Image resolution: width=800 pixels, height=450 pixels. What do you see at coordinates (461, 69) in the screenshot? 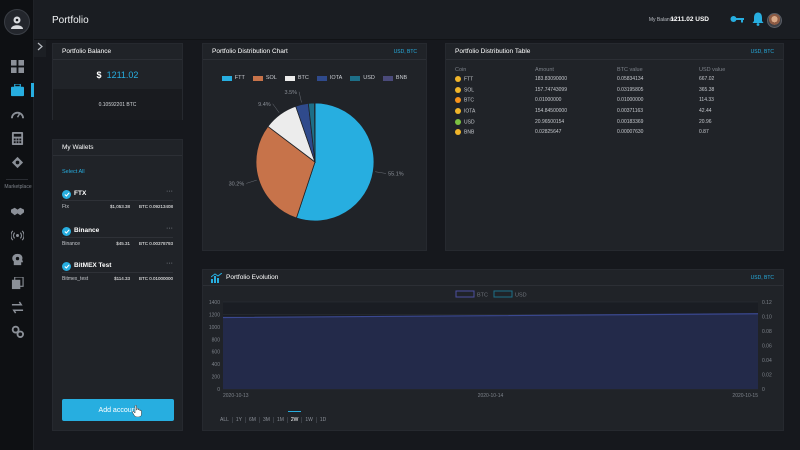
I see `column-header: Coin` at bounding box center [461, 69].